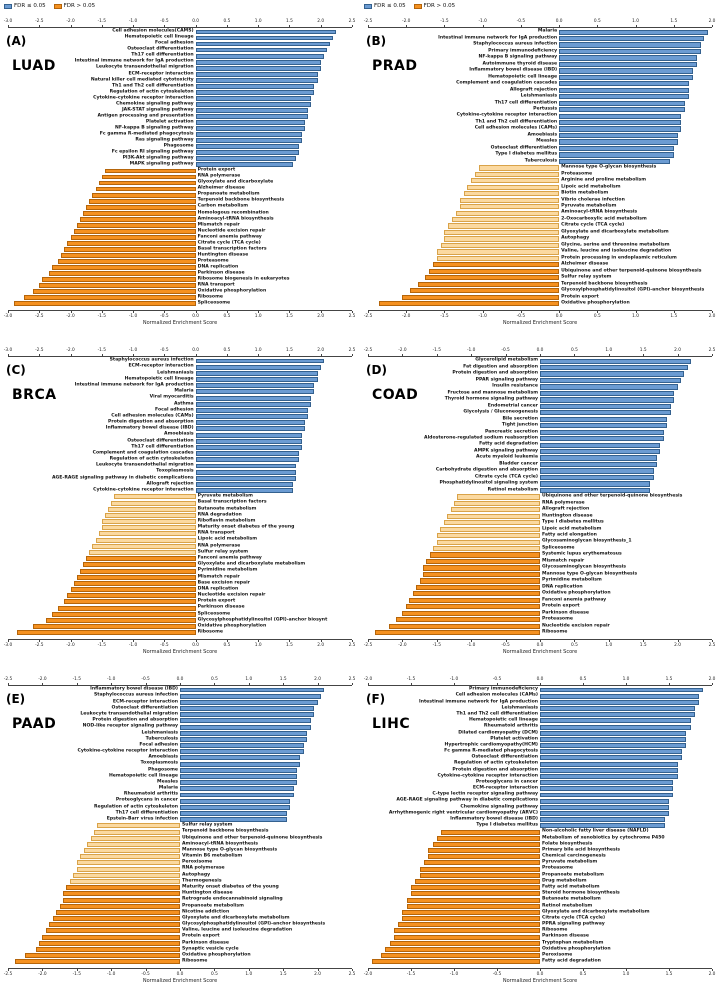 The image size is (720, 1001). I want to click on pathway-label: Citrate cycle (TCA cycle), so click(574, 918).